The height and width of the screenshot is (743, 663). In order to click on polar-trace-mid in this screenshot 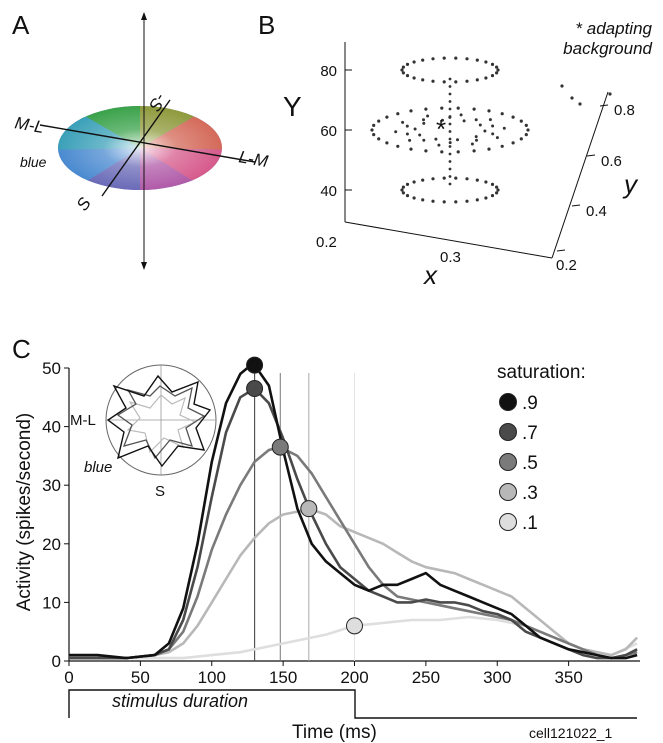, I will do `click(161, 422)`.